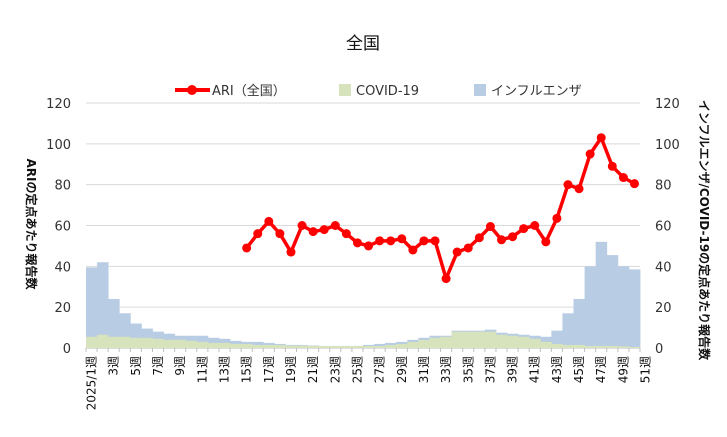 The image size is (727, 437). What do you see at coordinates (402, 369) in the screenshot?
I see `x-tick-label: 29週` at bounding box center [402, 369].